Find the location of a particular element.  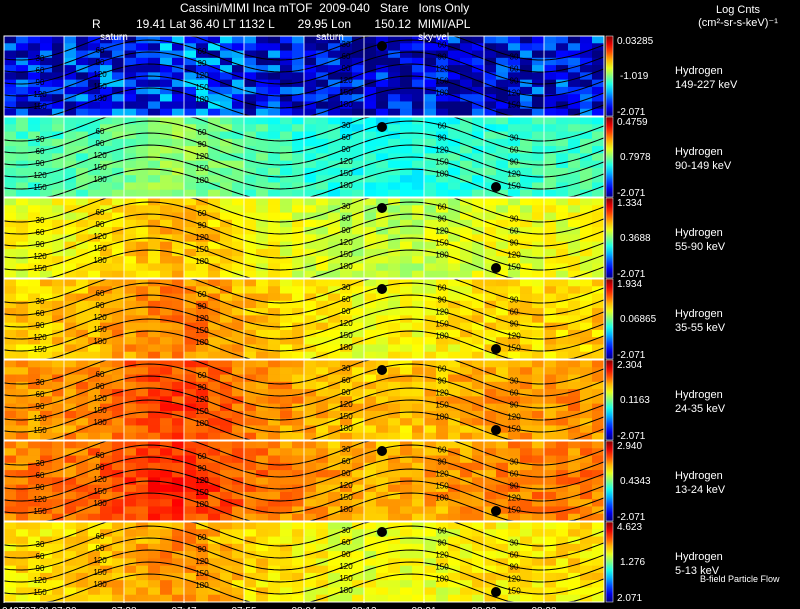

overlay-label-saturn: saturn is located at coordinates (114, 37).